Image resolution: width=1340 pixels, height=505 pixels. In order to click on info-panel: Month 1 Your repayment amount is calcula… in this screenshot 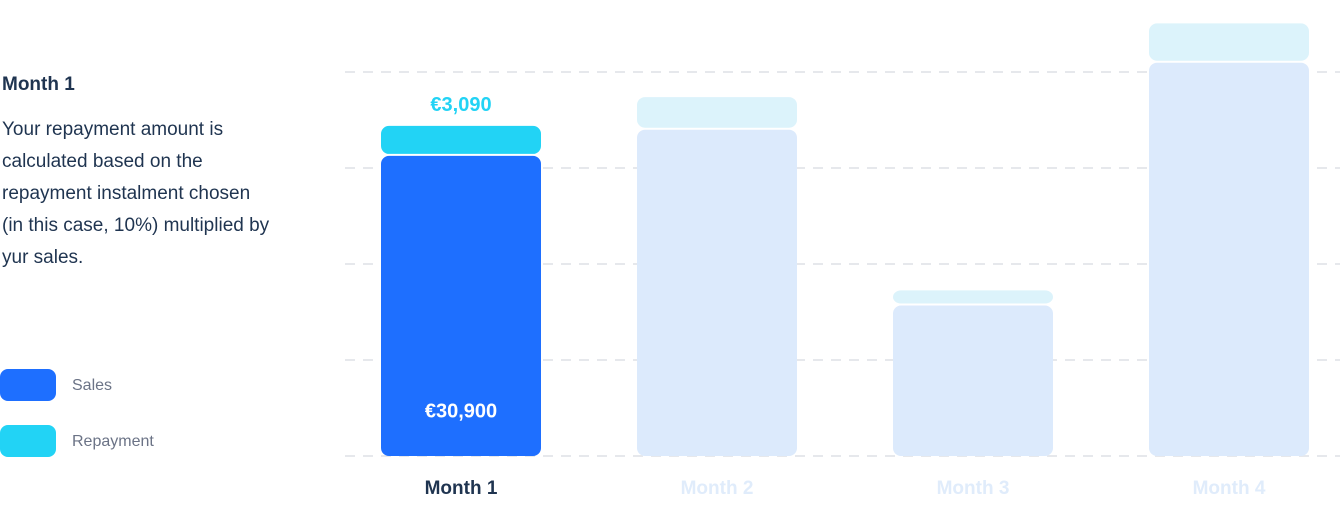, I will do `click(137, 174)`.